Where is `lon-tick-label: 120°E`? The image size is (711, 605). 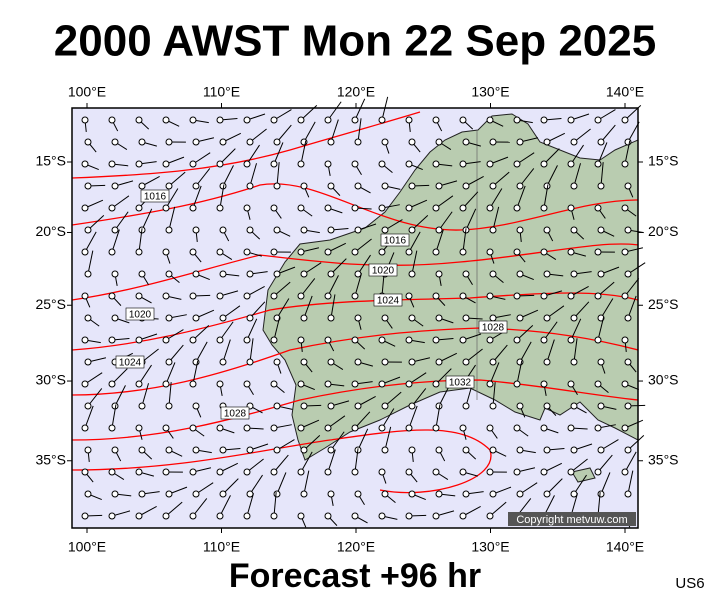
lon-tick-label: 120°E is located at coordinates (356, 92).